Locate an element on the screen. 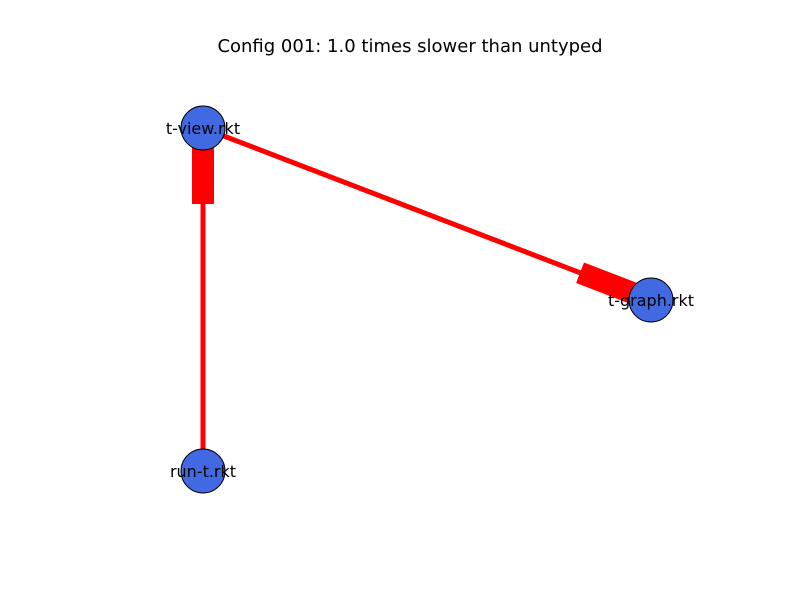 This screenshot has height=600, width=800. edge-arrowhead-t-view-to-t-graph is located at coordinates (610, 284).